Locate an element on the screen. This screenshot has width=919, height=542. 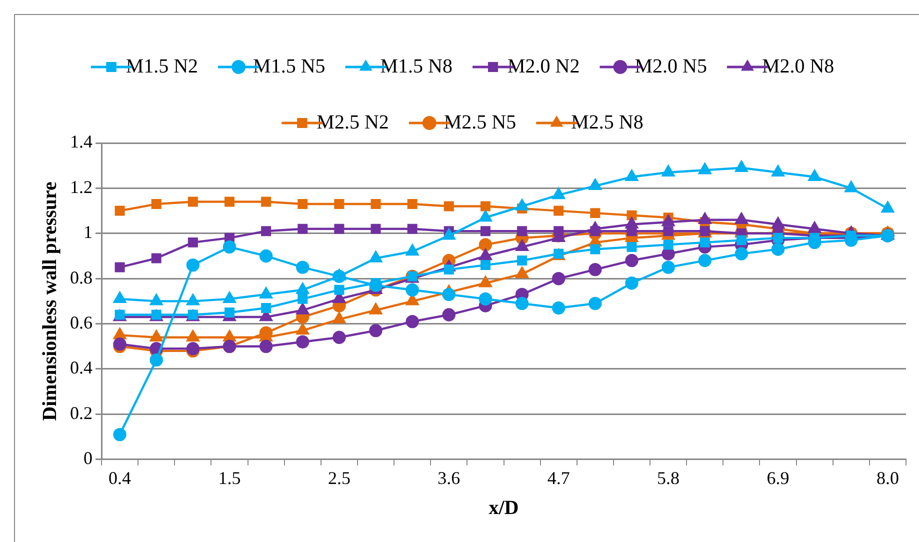
y-axis-title: Dimensionless wall pressure is located at coordinates (50, 301).